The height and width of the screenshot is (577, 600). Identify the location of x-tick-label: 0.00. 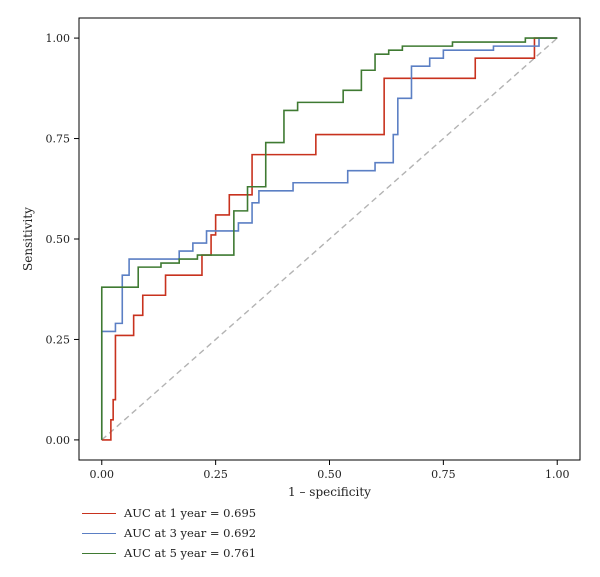
(102, 474).